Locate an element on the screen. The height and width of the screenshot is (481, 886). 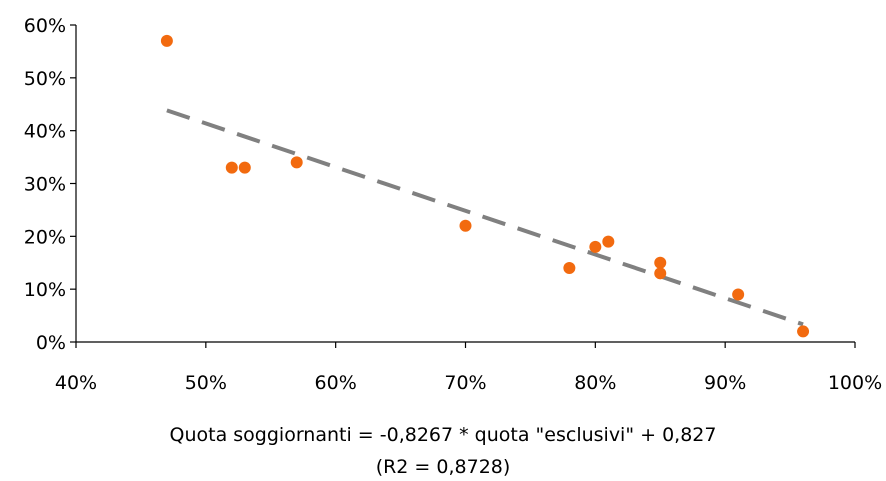
y-tick-label: 60% is located at coordinates (45, 26).